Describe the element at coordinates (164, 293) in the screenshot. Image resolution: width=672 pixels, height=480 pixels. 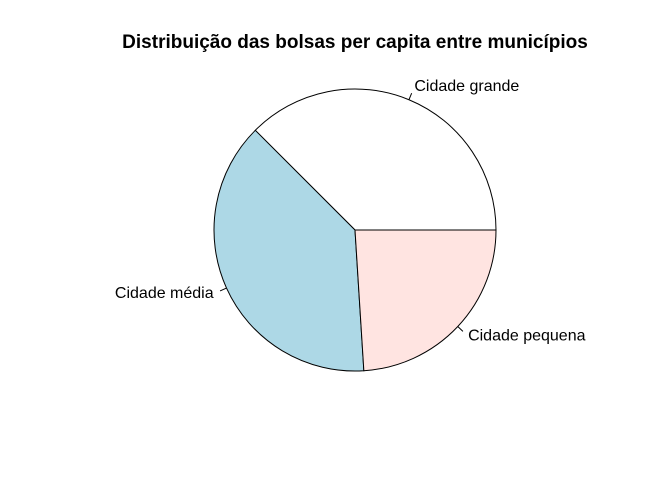
I see `pie-label-1: Cidade média` at that location.